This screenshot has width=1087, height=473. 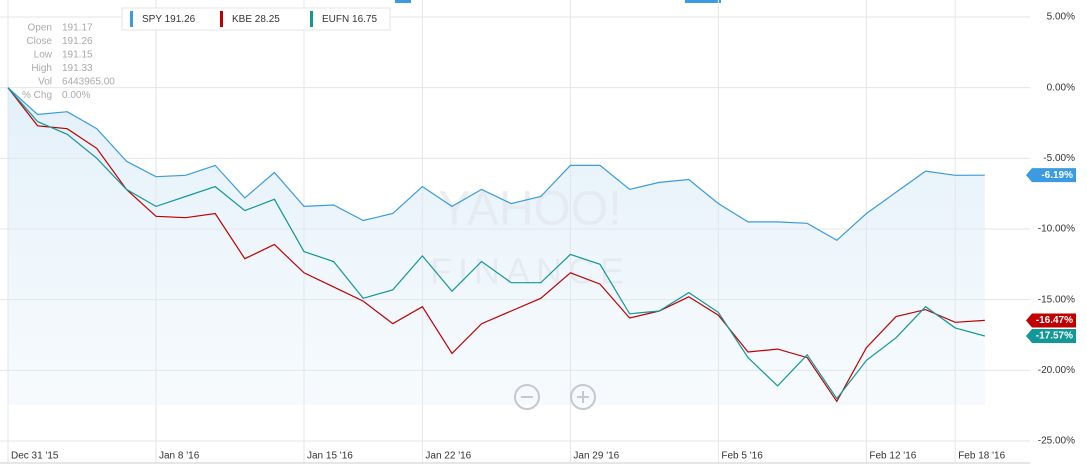 I want to click on end-tag: -6.19%, so click(x=1051, y=175).